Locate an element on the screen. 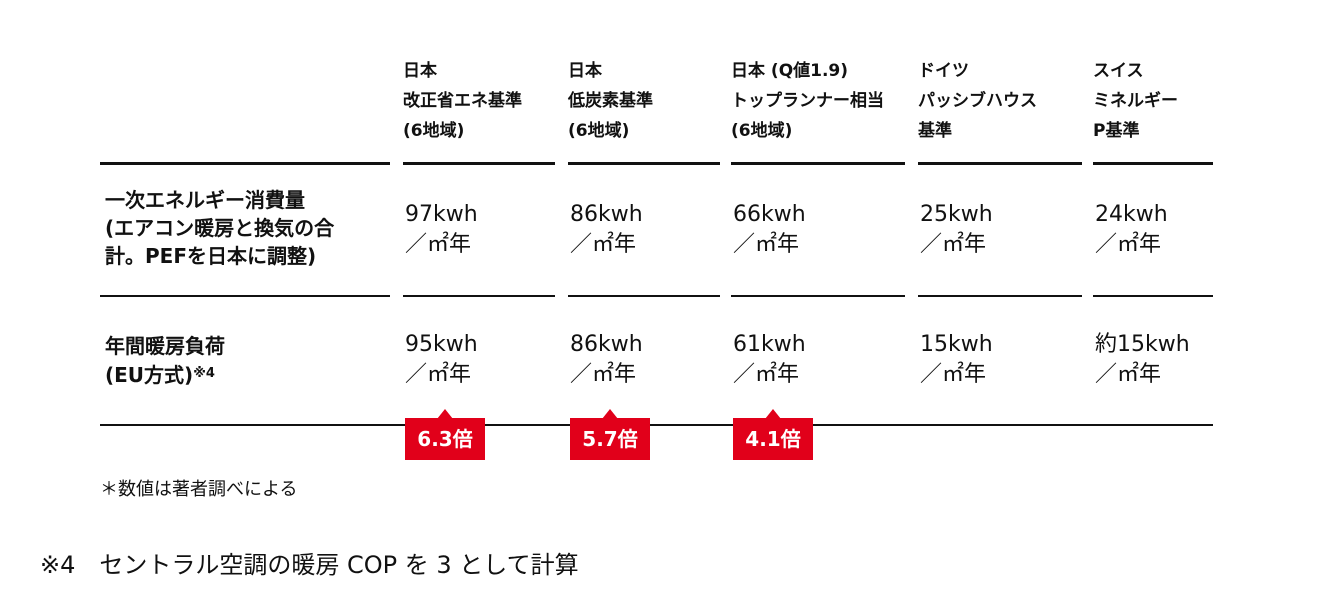 This screenshot has width=1320, height=600. cell-line: 15kwh is located at coordinates (956, 344).